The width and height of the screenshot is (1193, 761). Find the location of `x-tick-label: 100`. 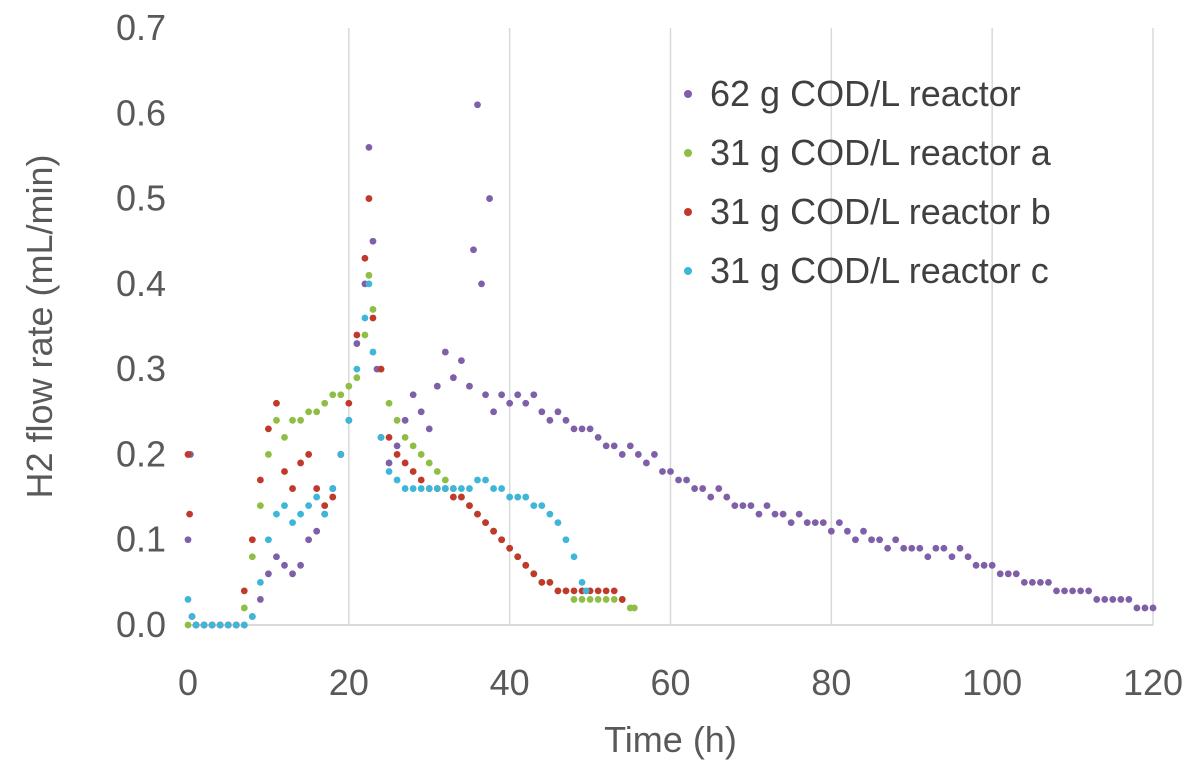

x-tick-label: 100 is located at coordinates (992, 682).